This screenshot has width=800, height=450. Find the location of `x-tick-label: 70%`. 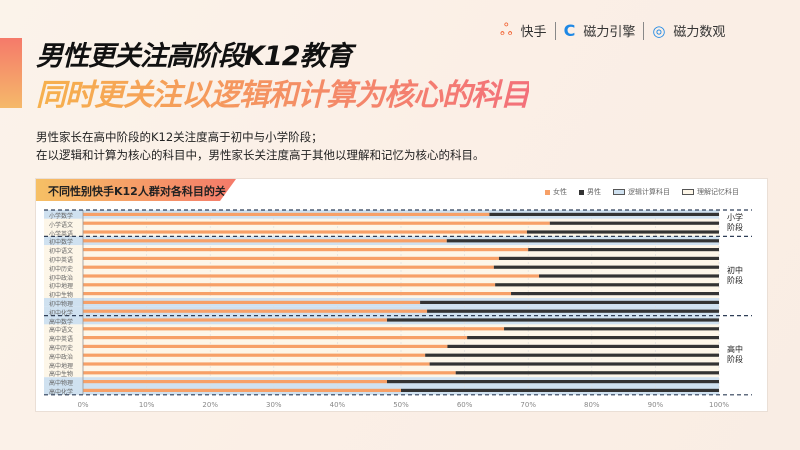

x-tick-label: 70% is located at coordinates (528, 404).